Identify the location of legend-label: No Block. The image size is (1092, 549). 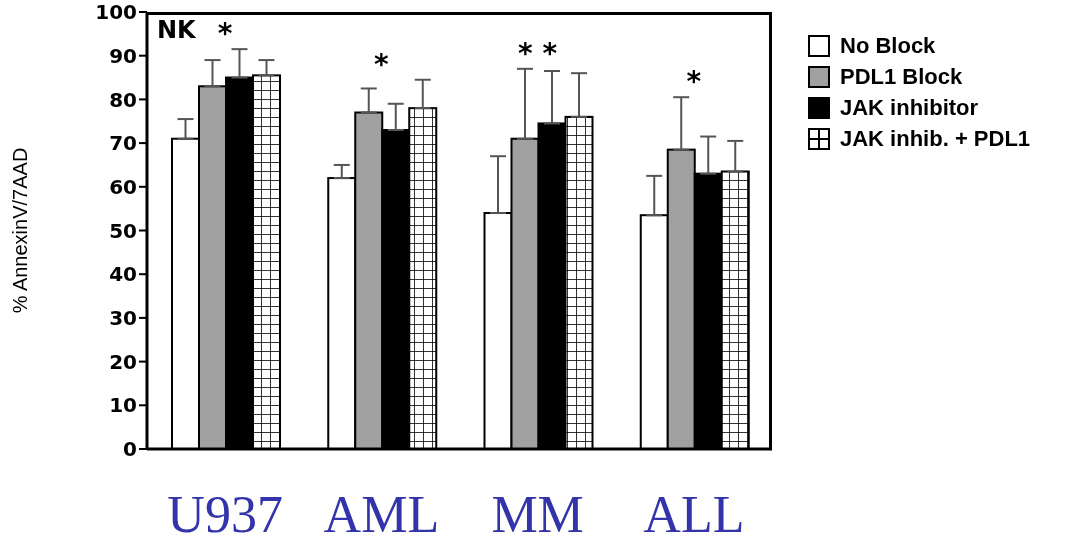
(888, 45).